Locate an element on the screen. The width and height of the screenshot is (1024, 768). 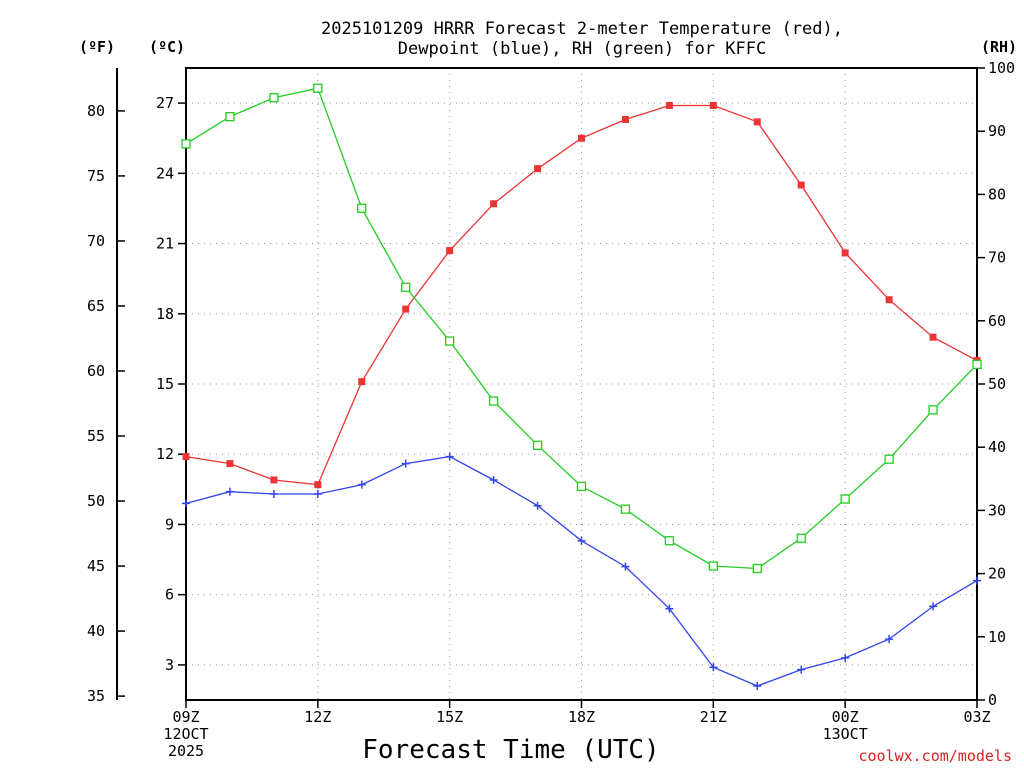
rh-tick-label: 70 is located at coordinates (997, 258).